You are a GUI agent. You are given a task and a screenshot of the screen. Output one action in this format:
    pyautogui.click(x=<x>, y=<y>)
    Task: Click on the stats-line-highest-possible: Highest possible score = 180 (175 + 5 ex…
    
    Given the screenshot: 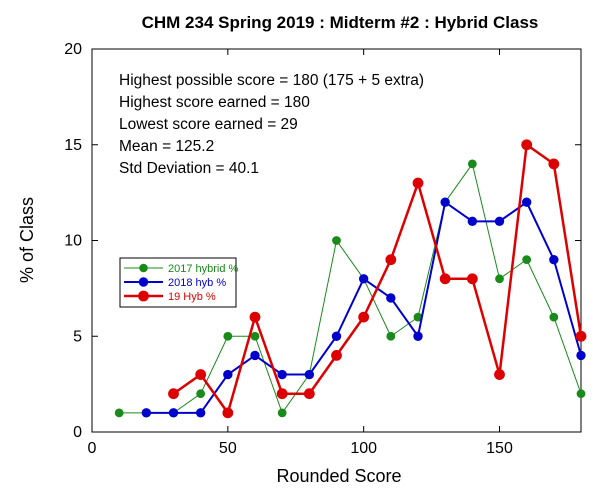 What is the action you would take?
    pyautogui.click(x=271, y=80)
    